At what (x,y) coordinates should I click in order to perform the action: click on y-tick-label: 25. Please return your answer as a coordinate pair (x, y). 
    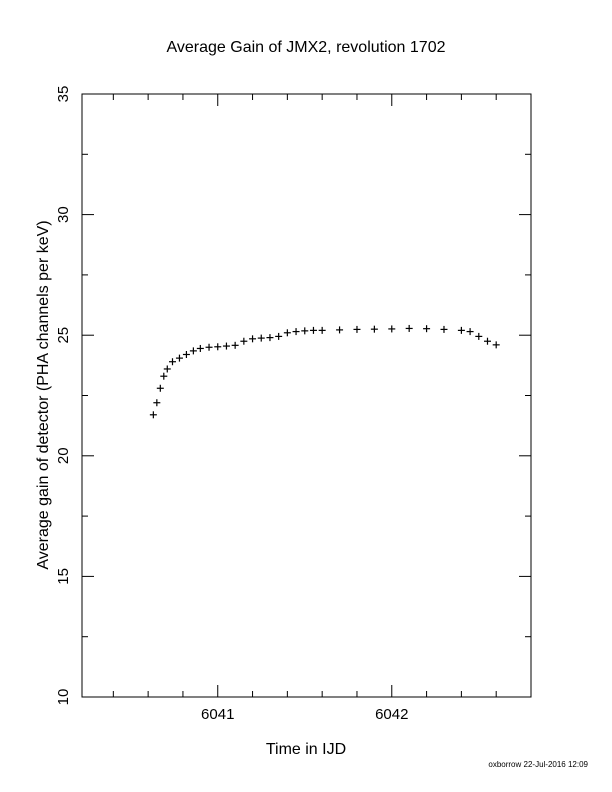
    Looking at the image, I should click on (63, 335).